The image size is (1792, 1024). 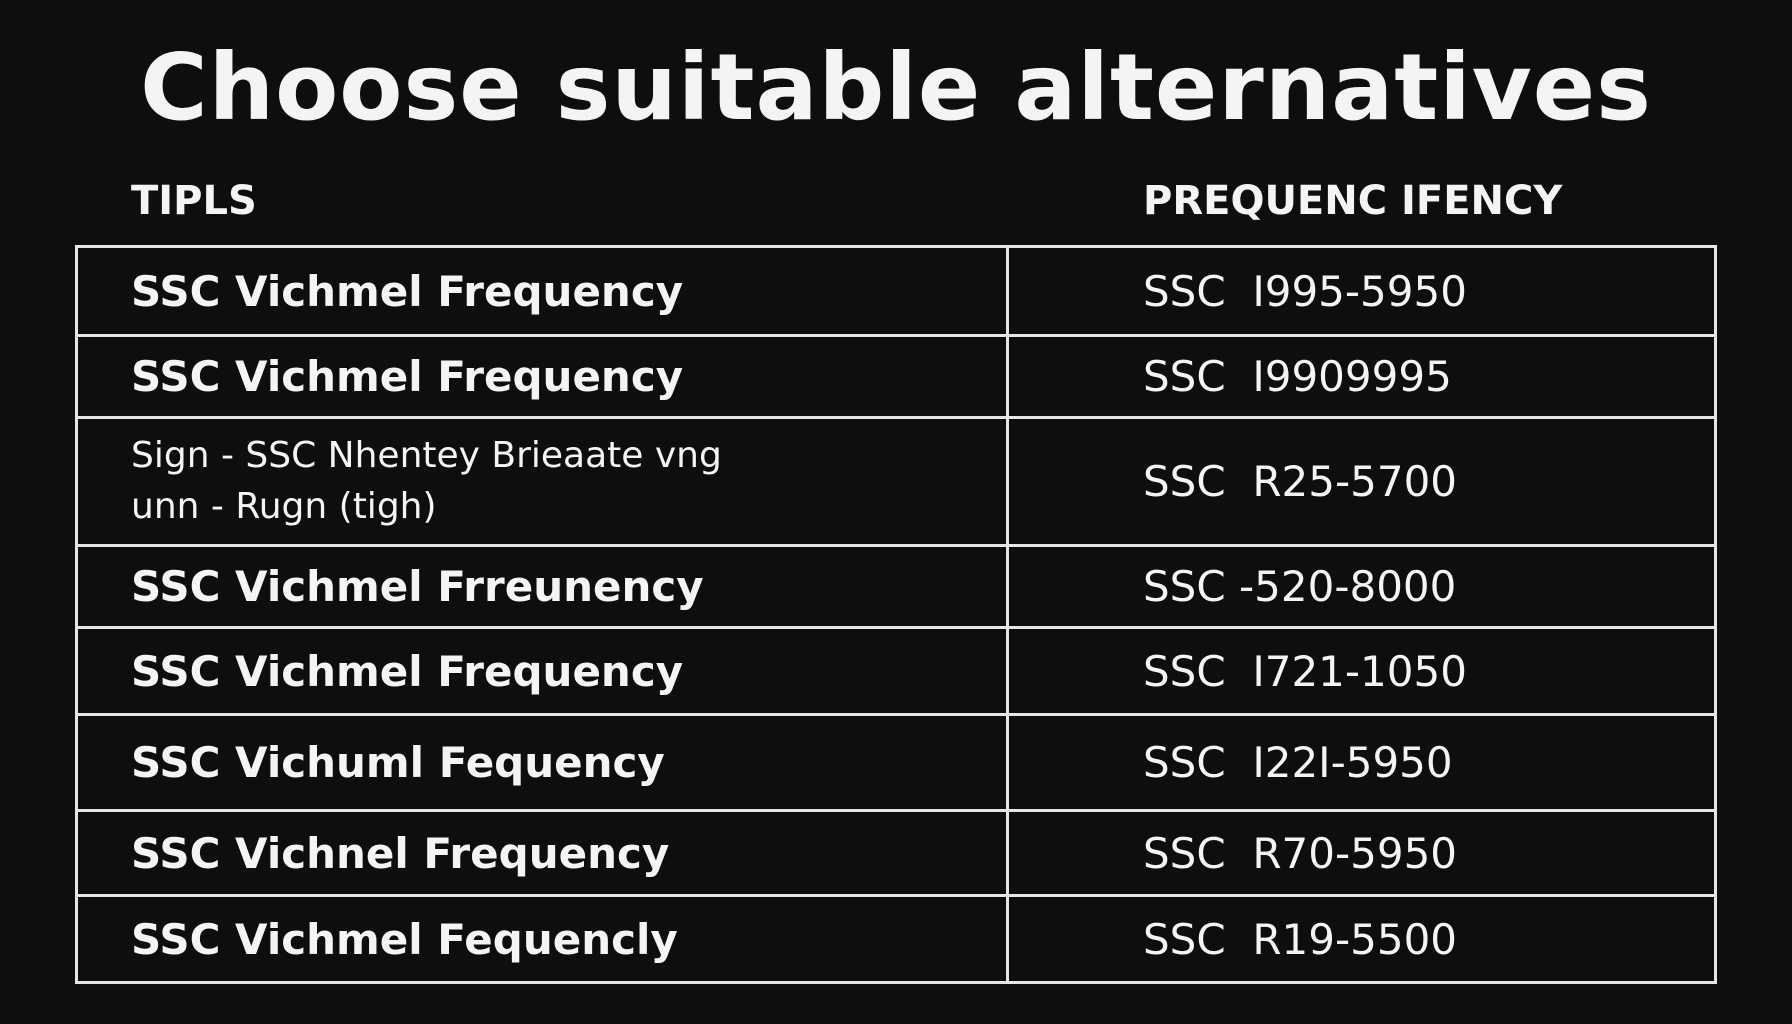 I want to click on table-cell: SSC Vichuml Fequency, so click(x=398, y=762).